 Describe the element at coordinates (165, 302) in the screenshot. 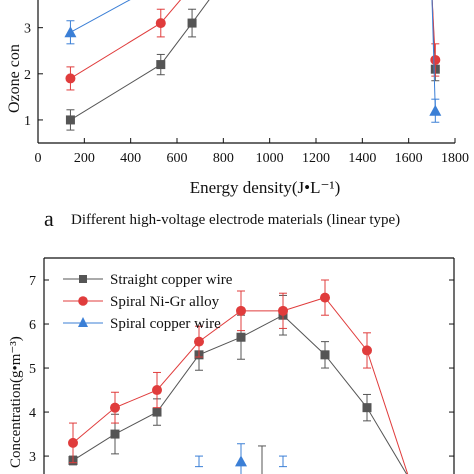

I see `legend-label: Spiral Ni-Gr alloy` at that location.